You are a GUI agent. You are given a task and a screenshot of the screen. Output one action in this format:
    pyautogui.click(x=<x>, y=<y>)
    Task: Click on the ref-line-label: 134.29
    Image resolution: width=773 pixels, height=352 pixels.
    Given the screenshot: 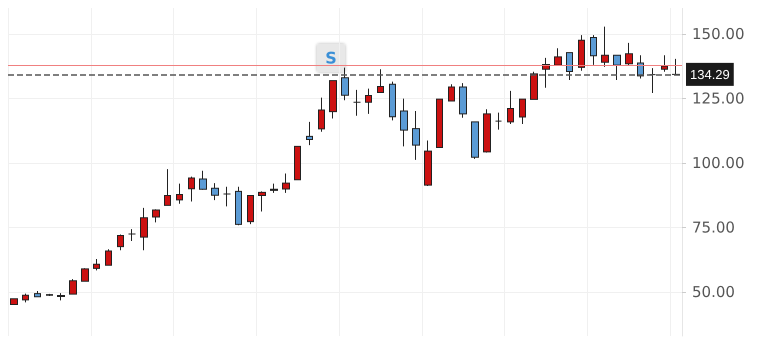 What is the action you would take?
    pyautogui.click(x=710, y=74)
    